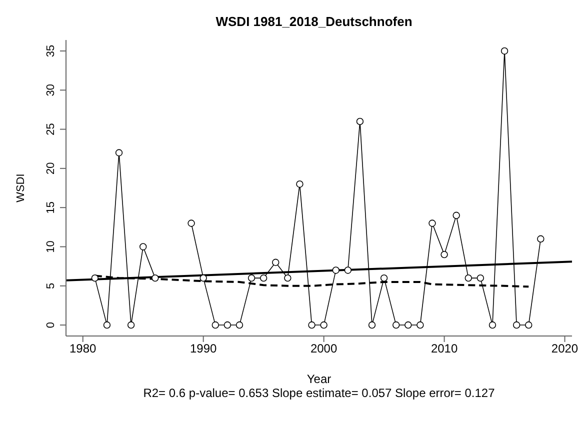 The width and height of the screenshot is (588, 425). What do you see at coordinates (51, 51) in the screenshot?
I see `y-tick-label: 35` at bounding box center [51, 51].